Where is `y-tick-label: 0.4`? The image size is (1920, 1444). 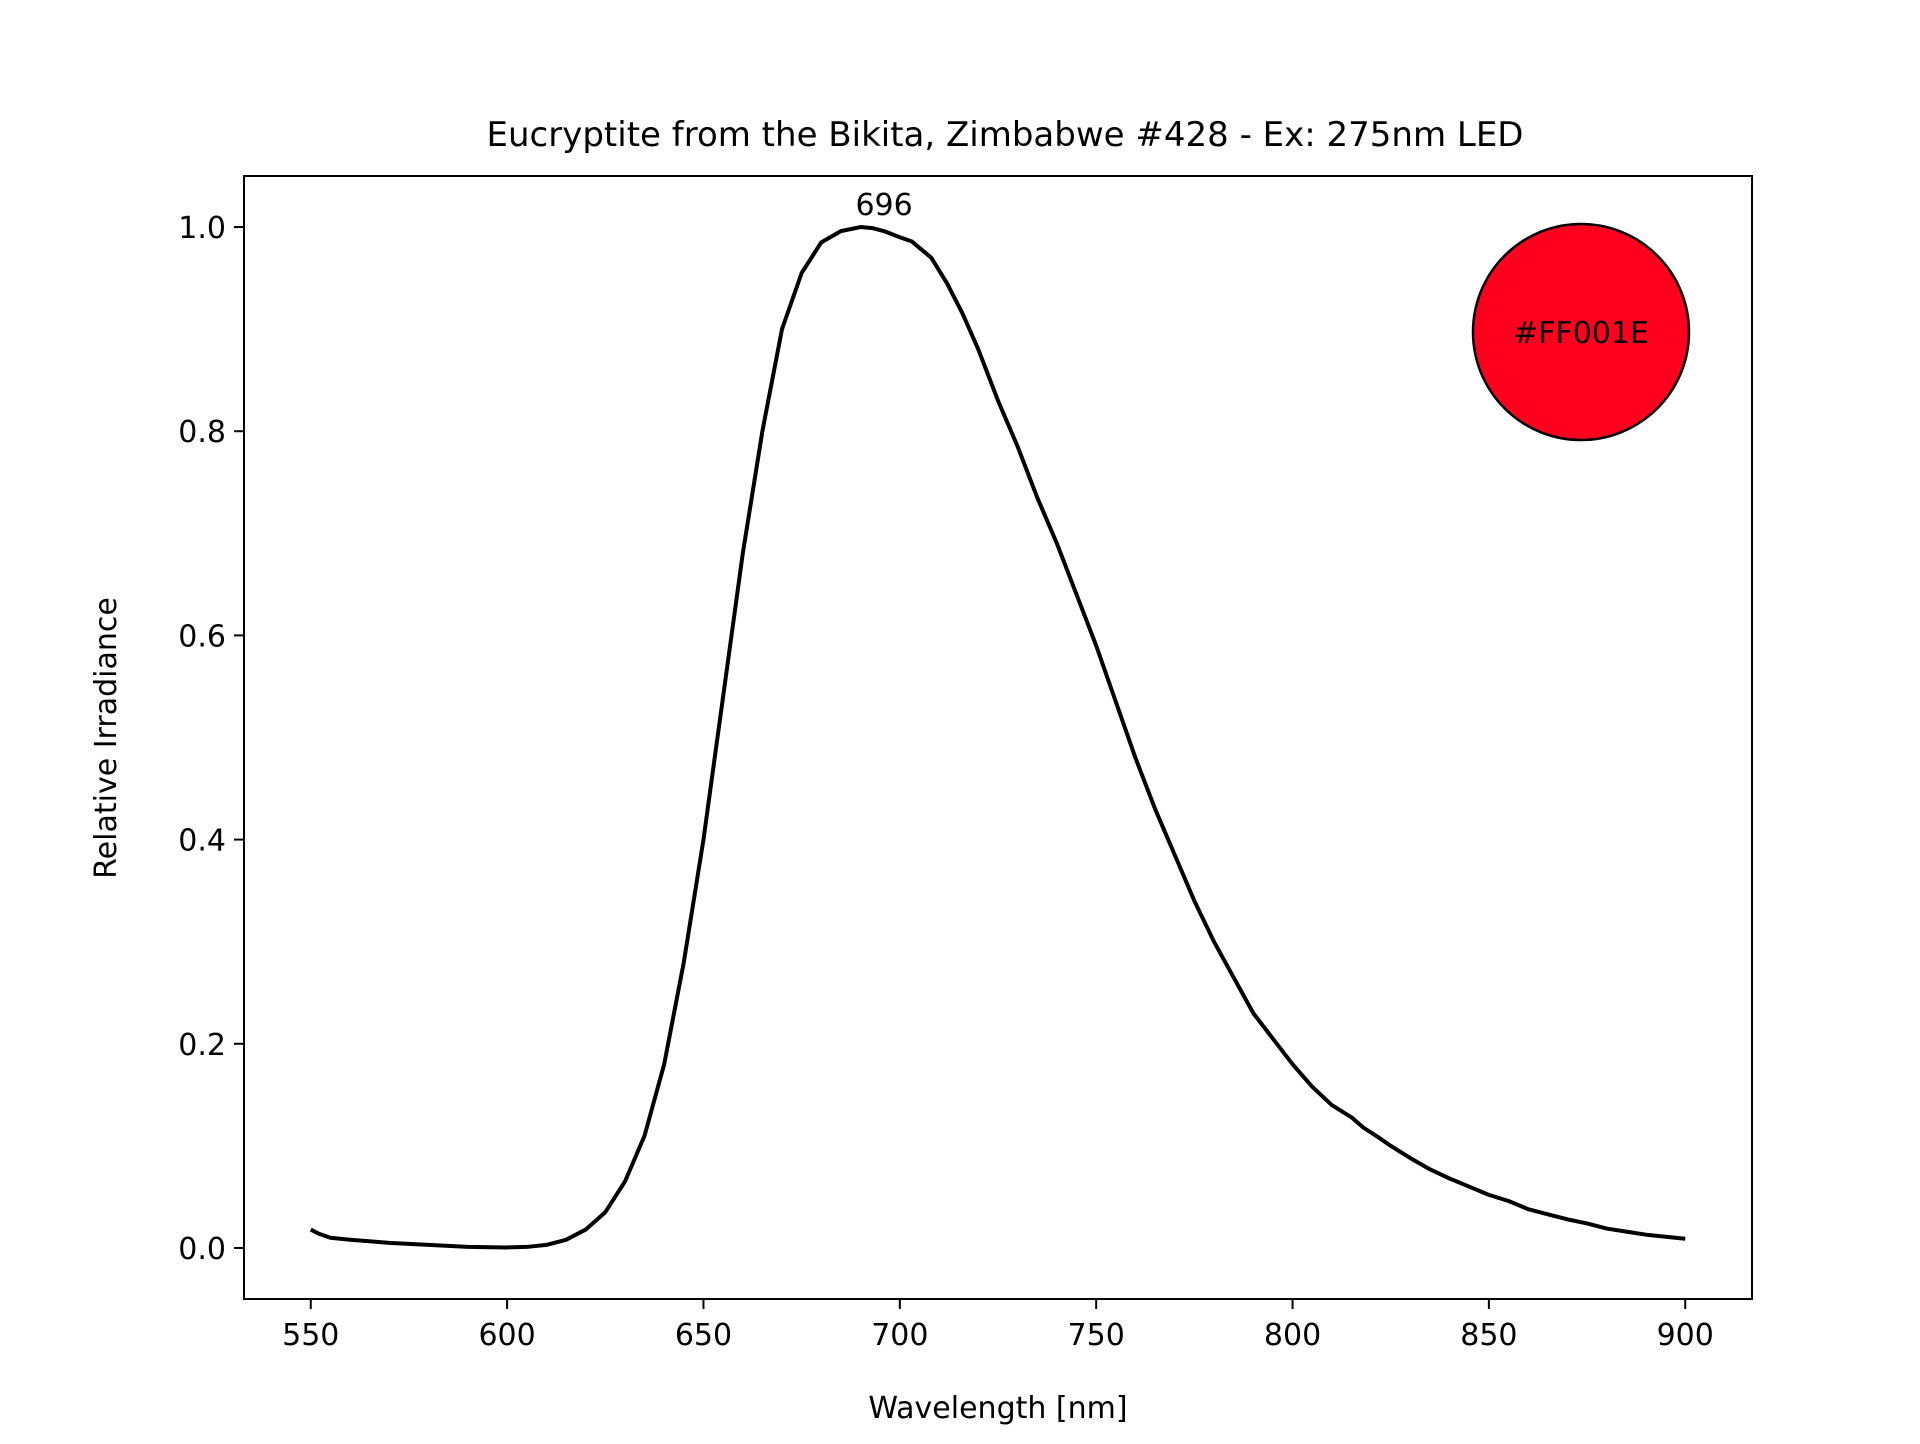 y-tick-label: 0.4 is located at coordinates (202, 841).